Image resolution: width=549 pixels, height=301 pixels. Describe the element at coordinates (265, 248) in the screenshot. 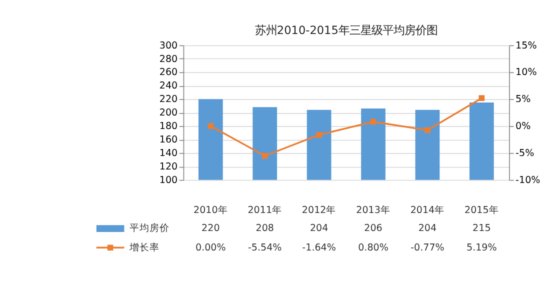

I see `data-label: -5.54%` at that location.